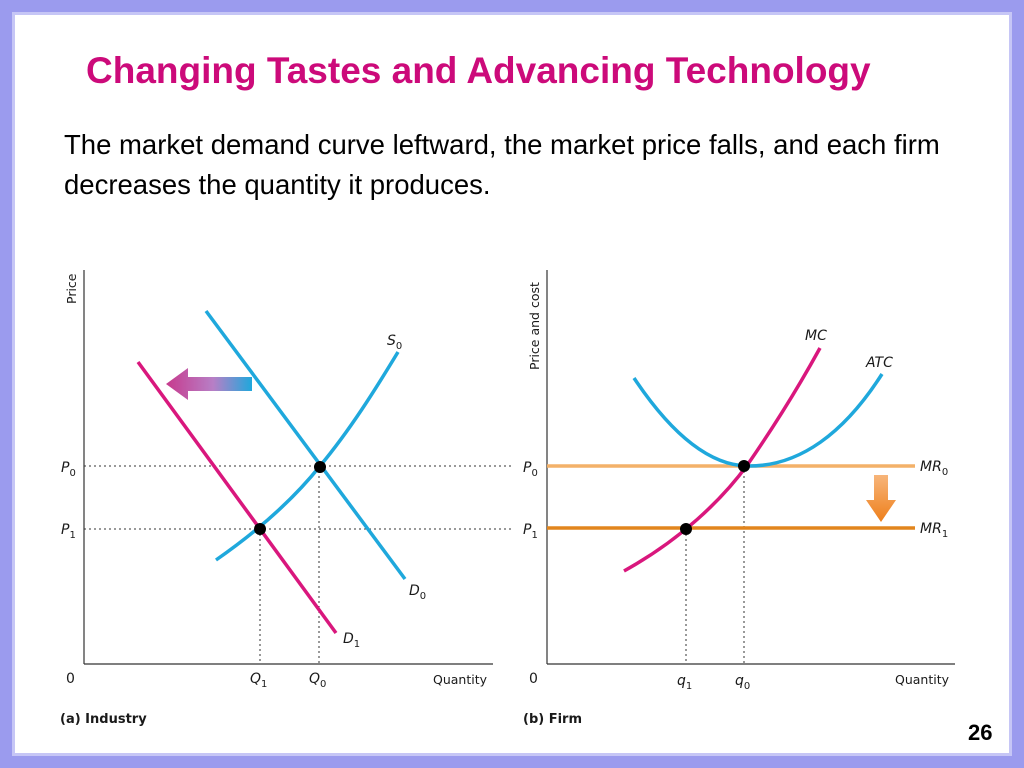 This screenshot has width=1024, height=768. I want to click on firm-tick-p0: P0, so click(530, 469).